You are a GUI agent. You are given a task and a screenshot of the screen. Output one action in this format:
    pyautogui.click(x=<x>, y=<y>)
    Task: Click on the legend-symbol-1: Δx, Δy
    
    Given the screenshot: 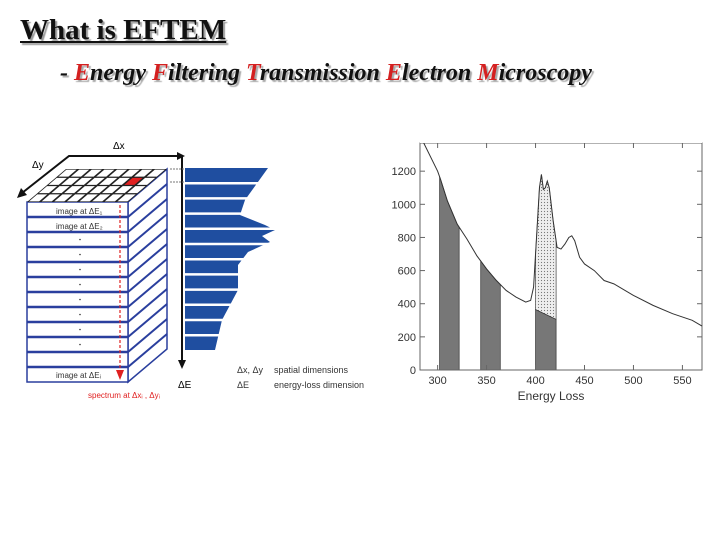 What is the action you would take?
    pyautogui.click(x=250, y=370)
    